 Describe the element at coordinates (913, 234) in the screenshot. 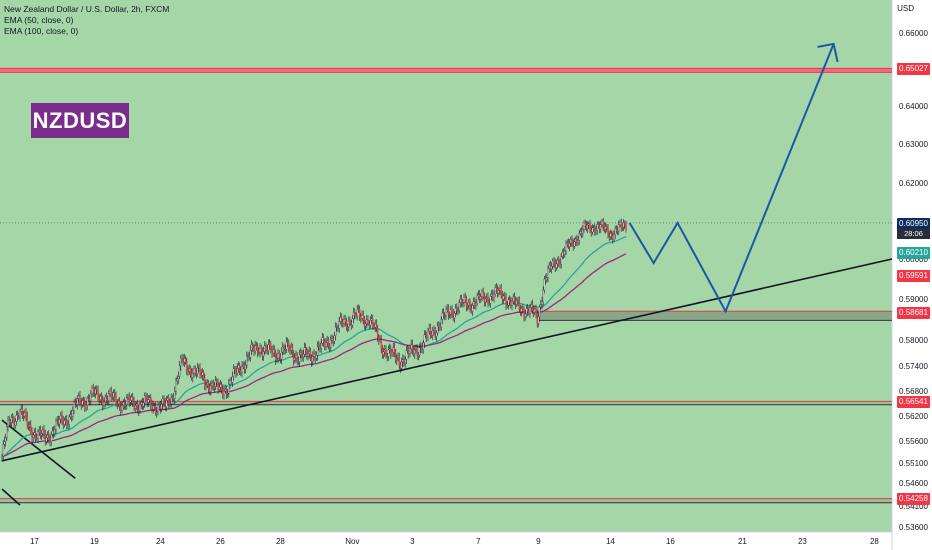

I see `bar-countdown: 28:06` at that location.